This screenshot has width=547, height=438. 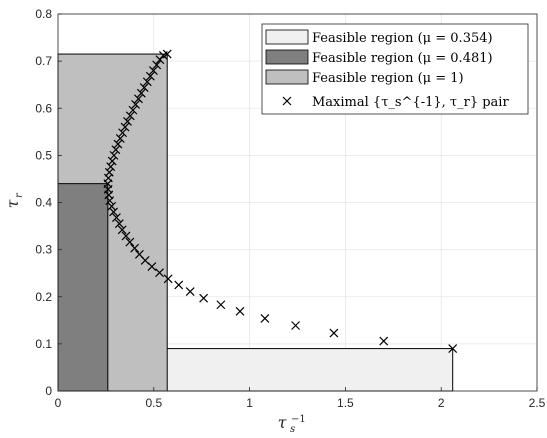 I want to click on x-axis-label: τ s −1, so click(x=292, y=424).